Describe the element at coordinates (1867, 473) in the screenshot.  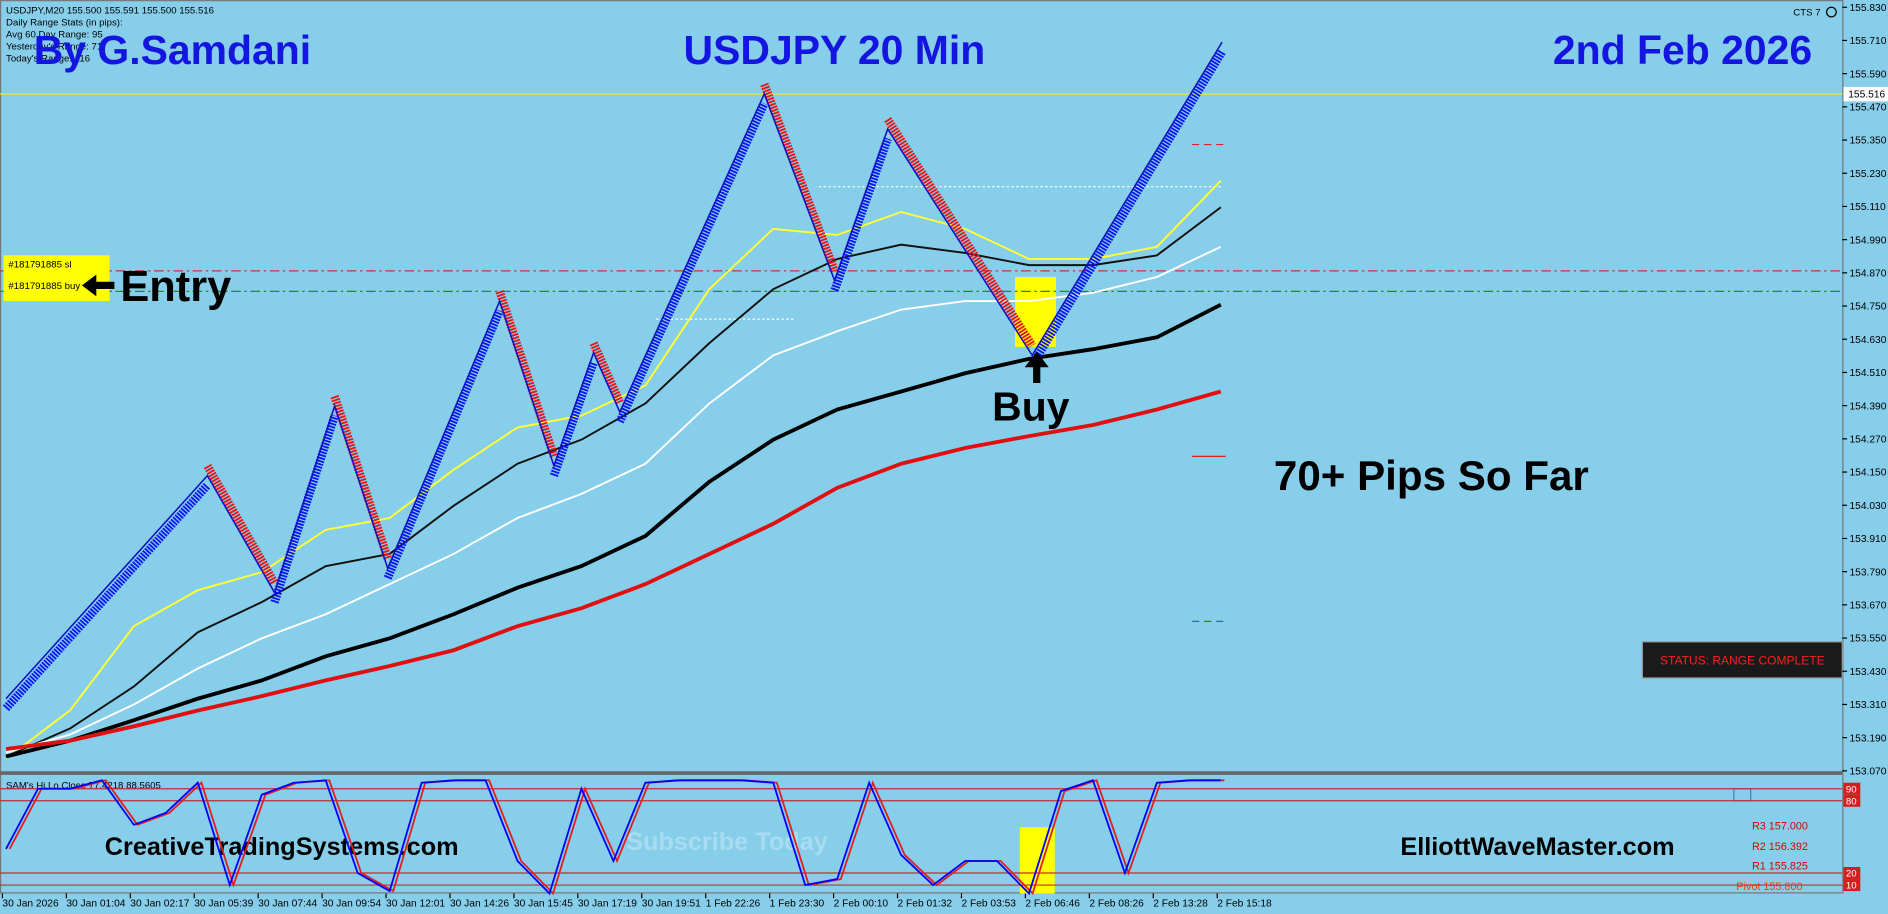
I see `y-tick-label: 154.150` at that location.